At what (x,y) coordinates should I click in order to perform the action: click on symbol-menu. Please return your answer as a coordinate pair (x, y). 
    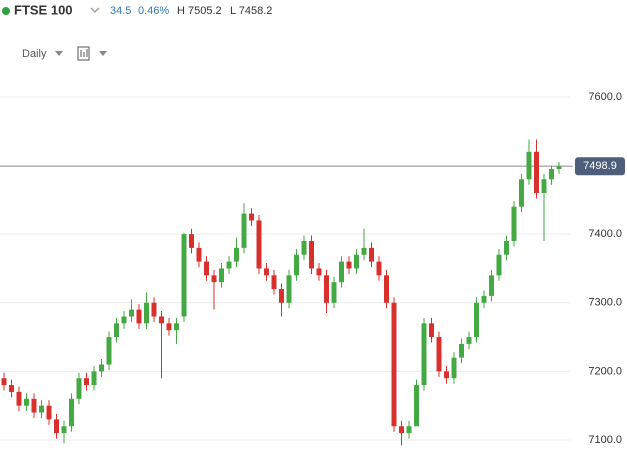
    Looking at the image, I should click on (95, 10).